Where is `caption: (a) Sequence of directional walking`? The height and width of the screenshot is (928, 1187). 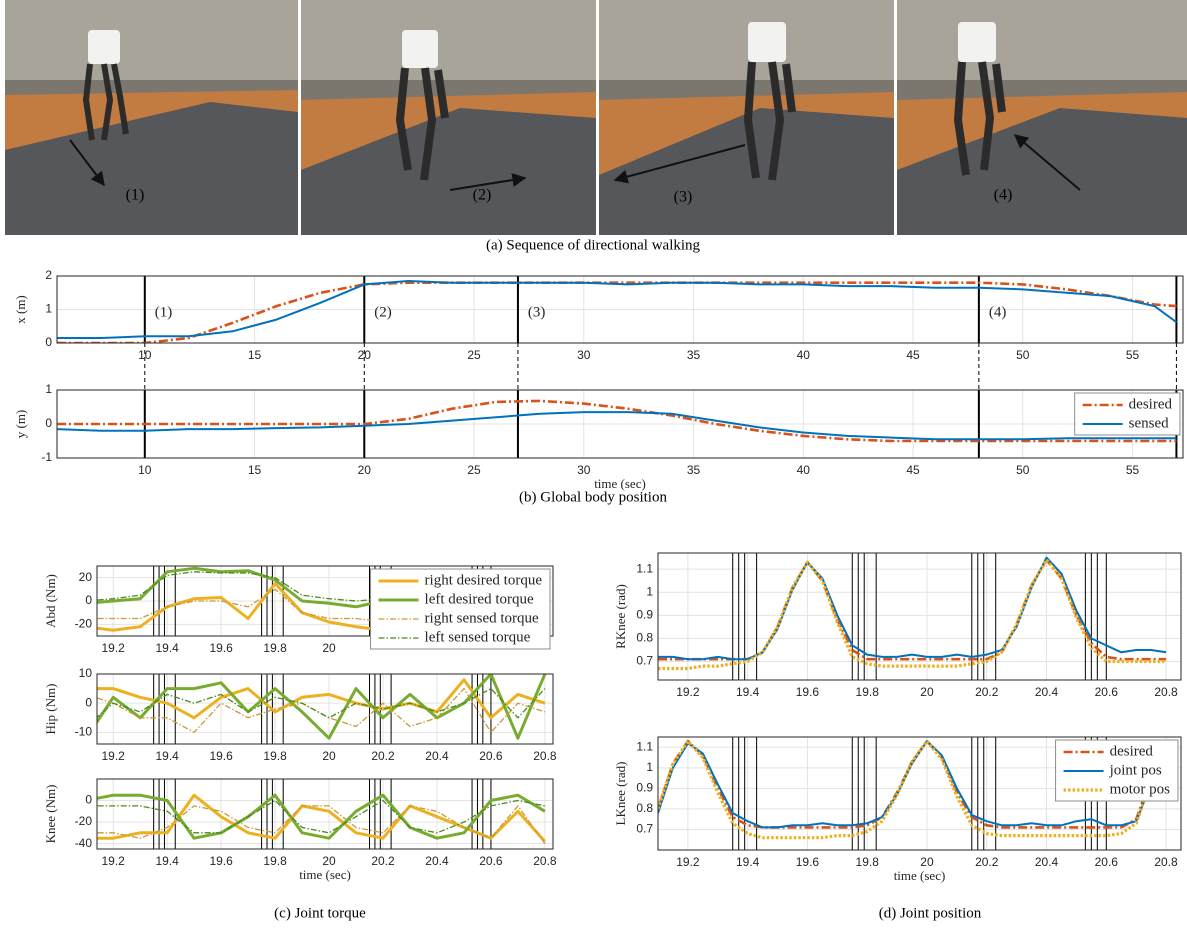
caption: (a) Sequence of directional walking is located at coordinates (593, 245).